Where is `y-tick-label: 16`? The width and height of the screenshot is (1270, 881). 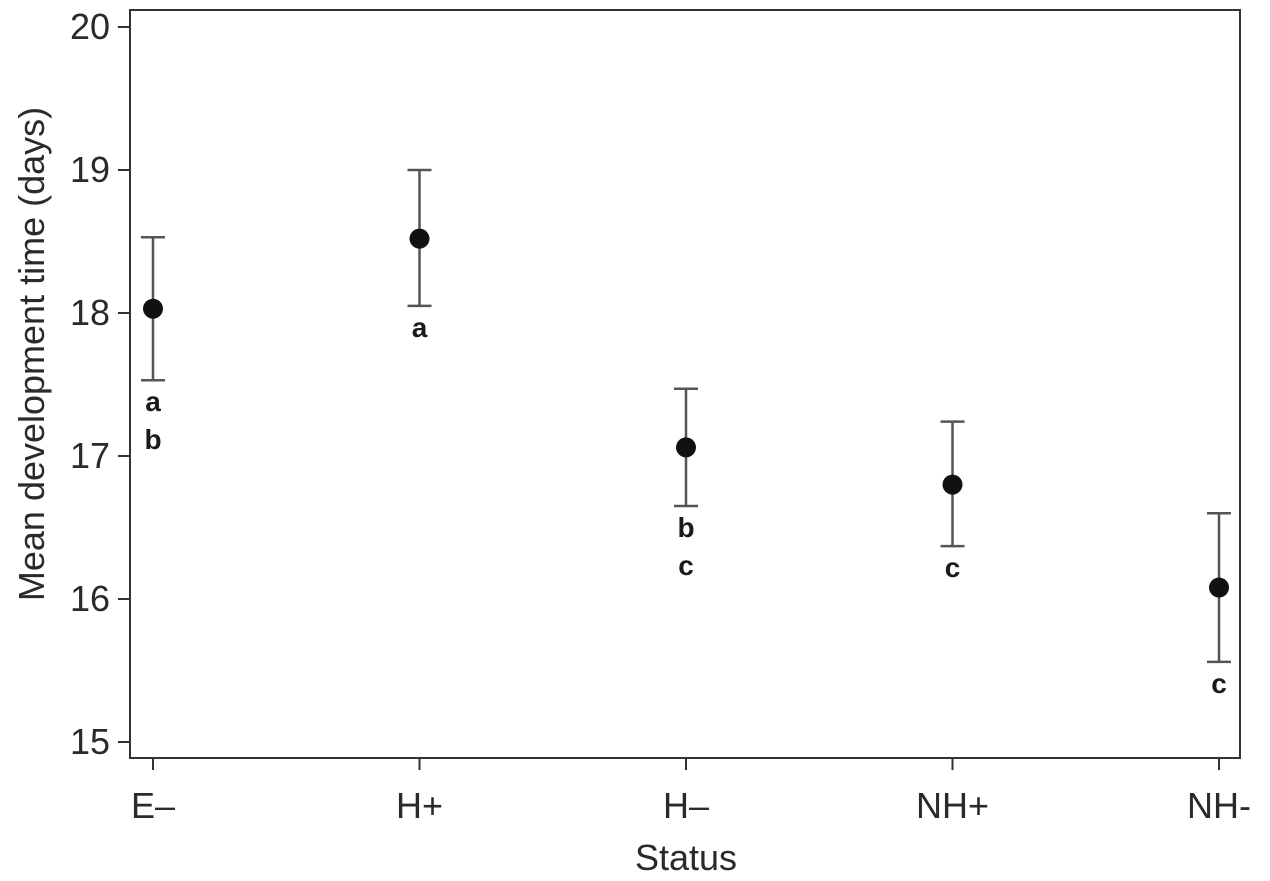
y-tick-label: 16 is located at coordinates (90, 598).